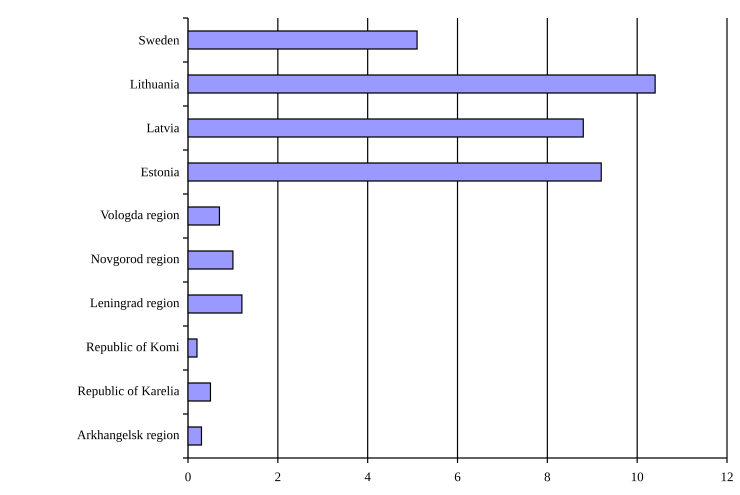 The width and height of the screenshot is (740, 495). I want to click on x-tick-label: 10, so click(638, 477).